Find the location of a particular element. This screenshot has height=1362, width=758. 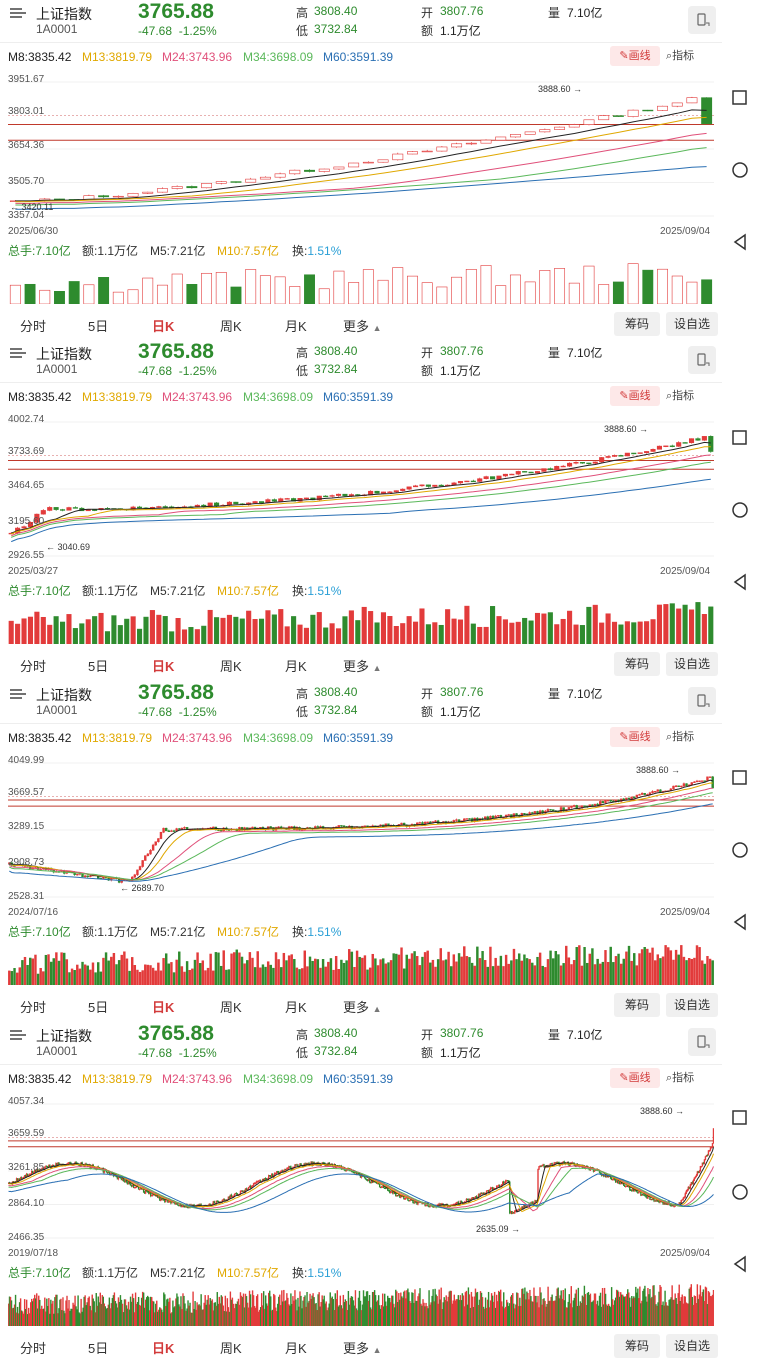

period-tabs: 分时 5日 日K 周K 月K 更多 ▲ 筹码 设自选 is located at coordinates (361, 1346).